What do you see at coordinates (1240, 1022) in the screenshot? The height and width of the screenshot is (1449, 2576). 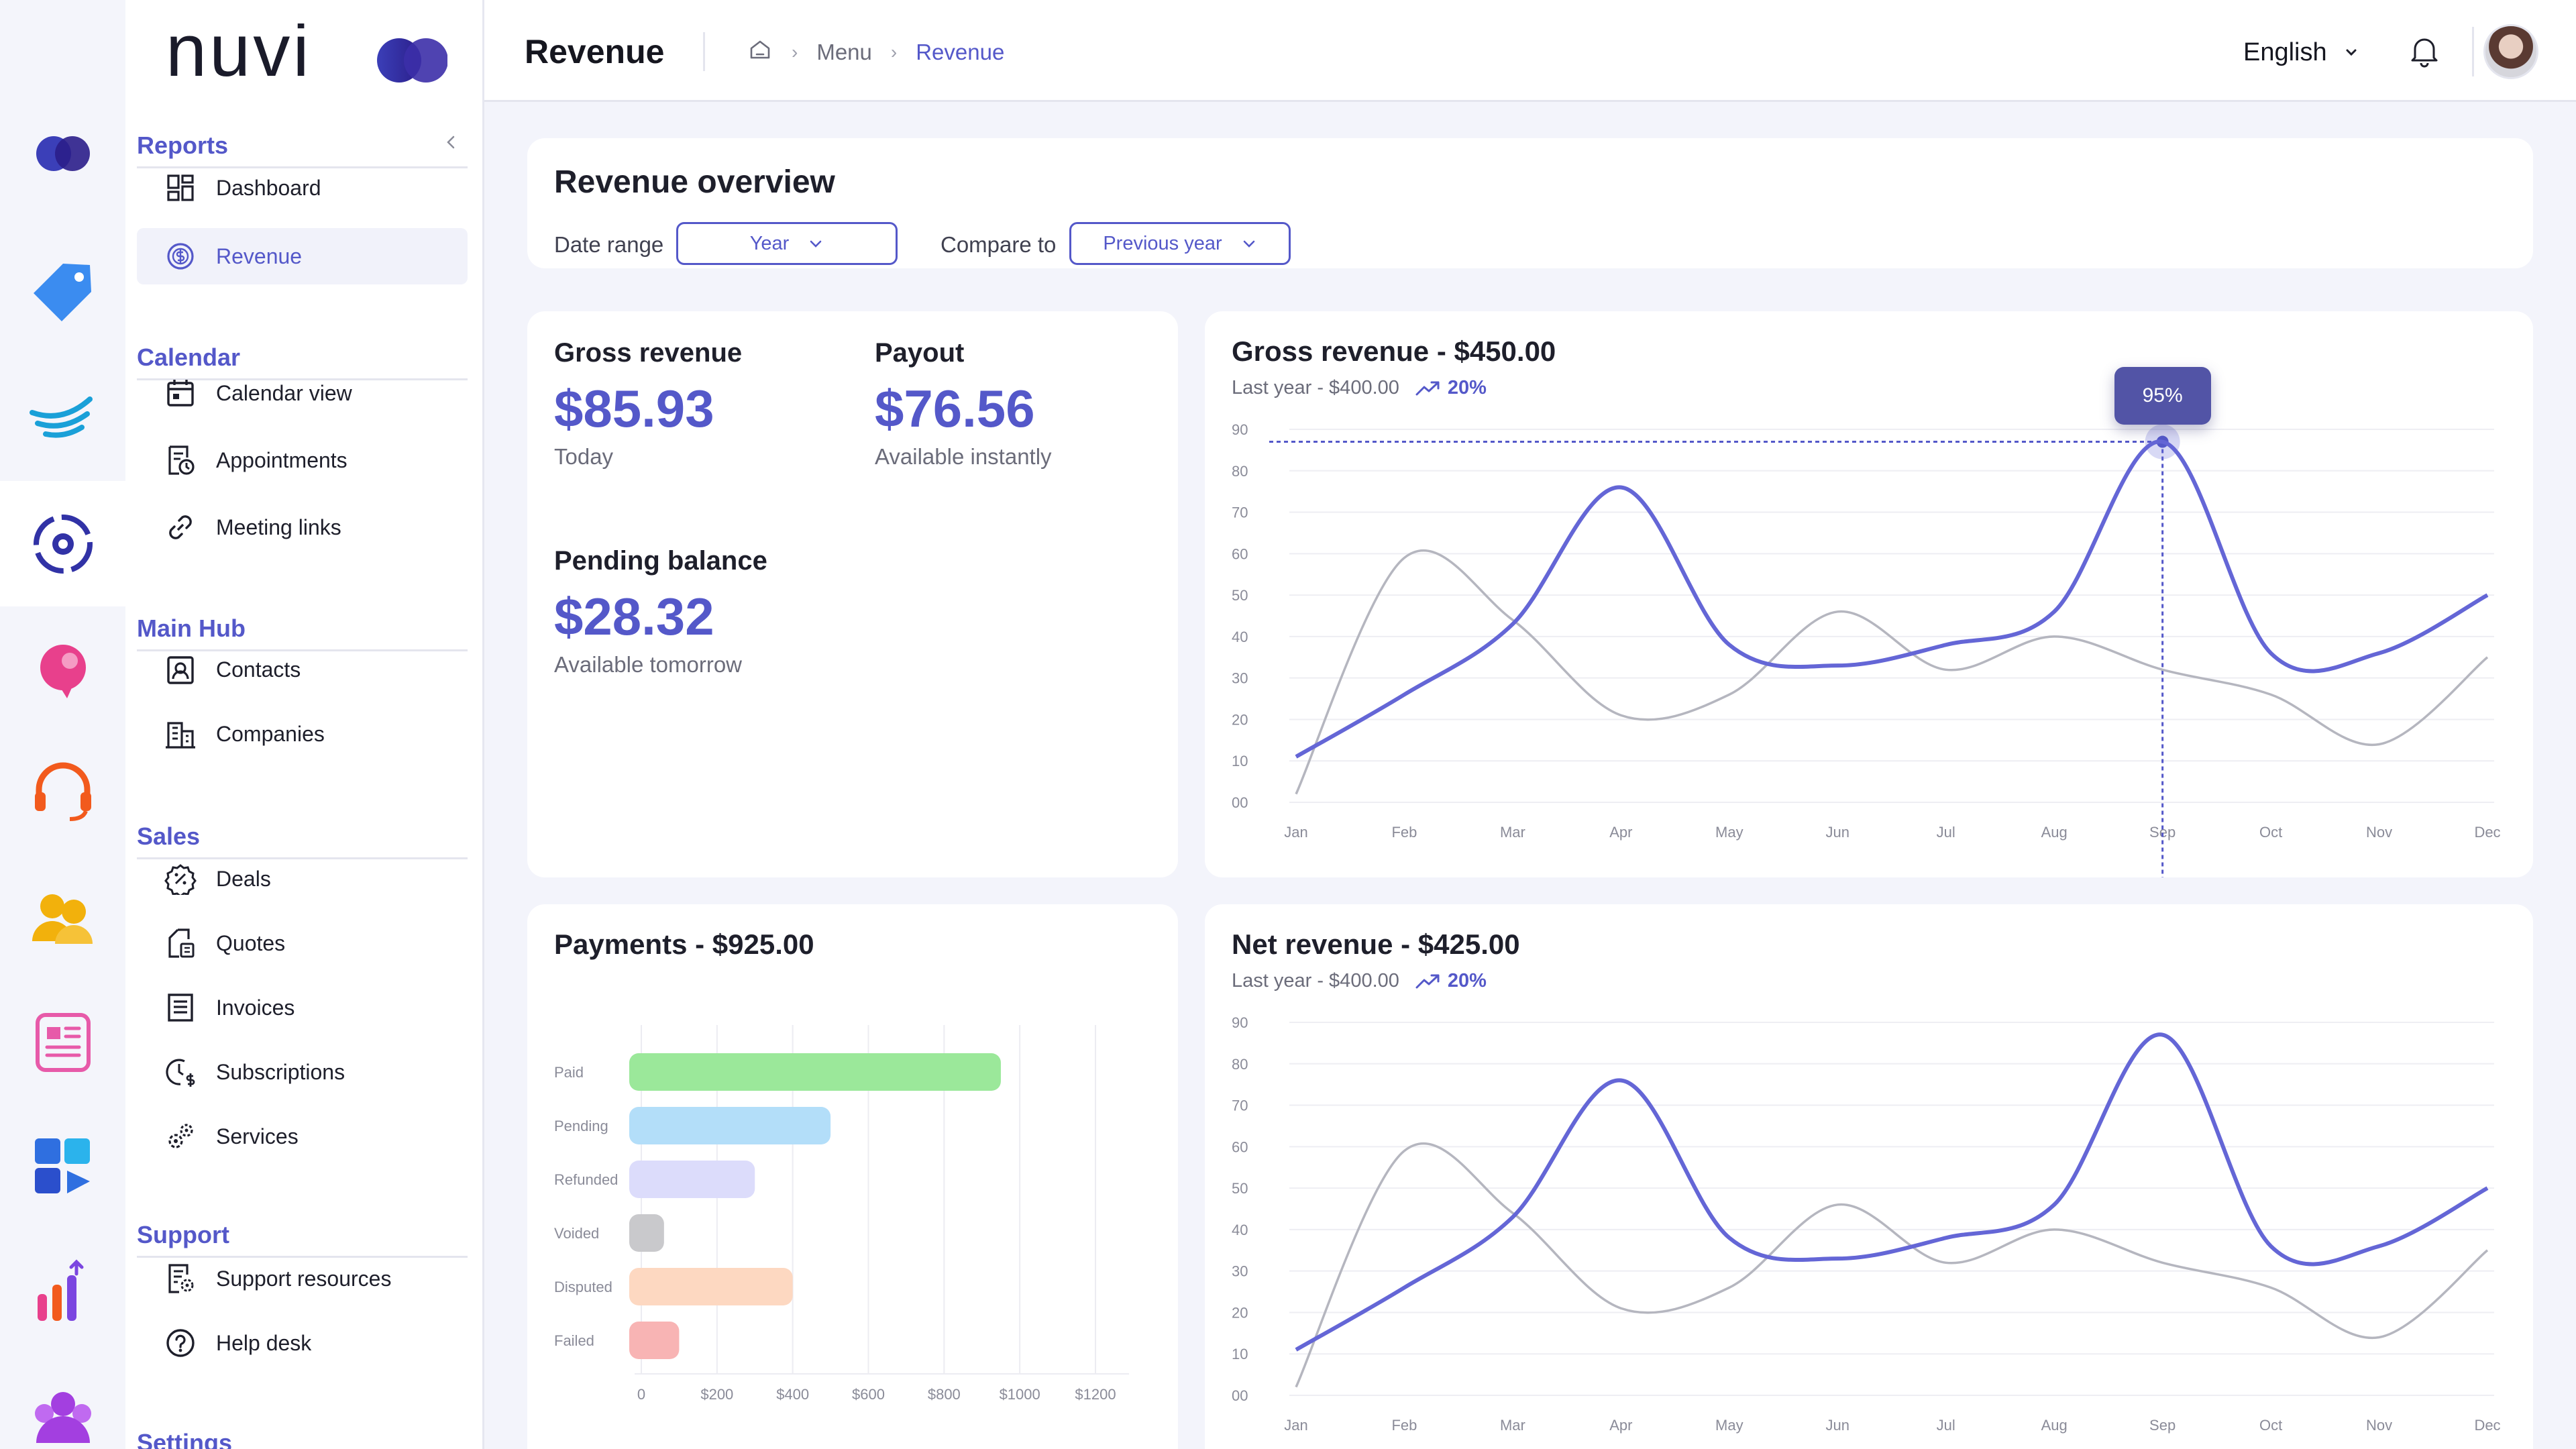 I see `y-tick-label: 90` at bounding box center [1240, 1022].